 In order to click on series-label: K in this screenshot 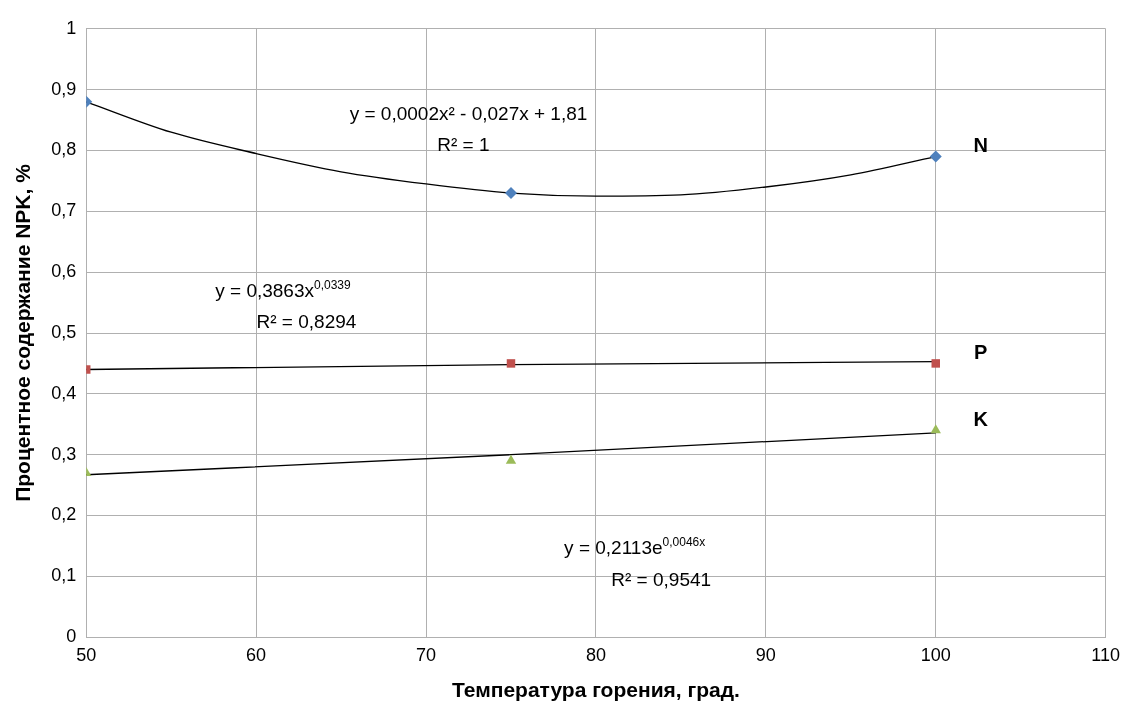, I will do `click(981, 418)`.